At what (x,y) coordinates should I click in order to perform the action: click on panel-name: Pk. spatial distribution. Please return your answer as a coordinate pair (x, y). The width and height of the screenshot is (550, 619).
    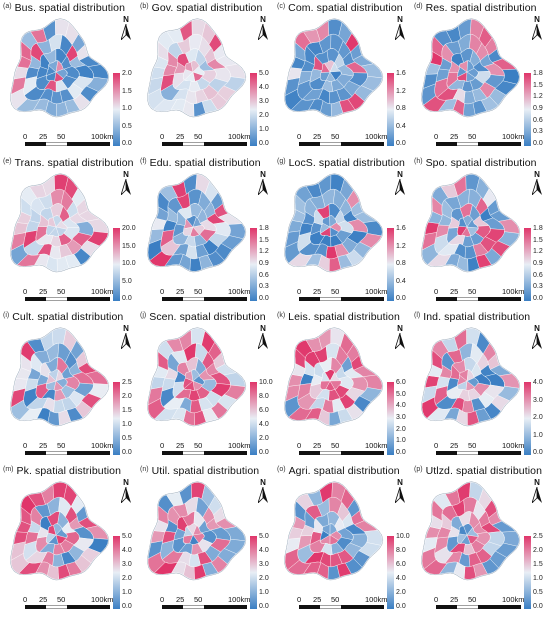
    Looking at the image, I should click on (69, 471).